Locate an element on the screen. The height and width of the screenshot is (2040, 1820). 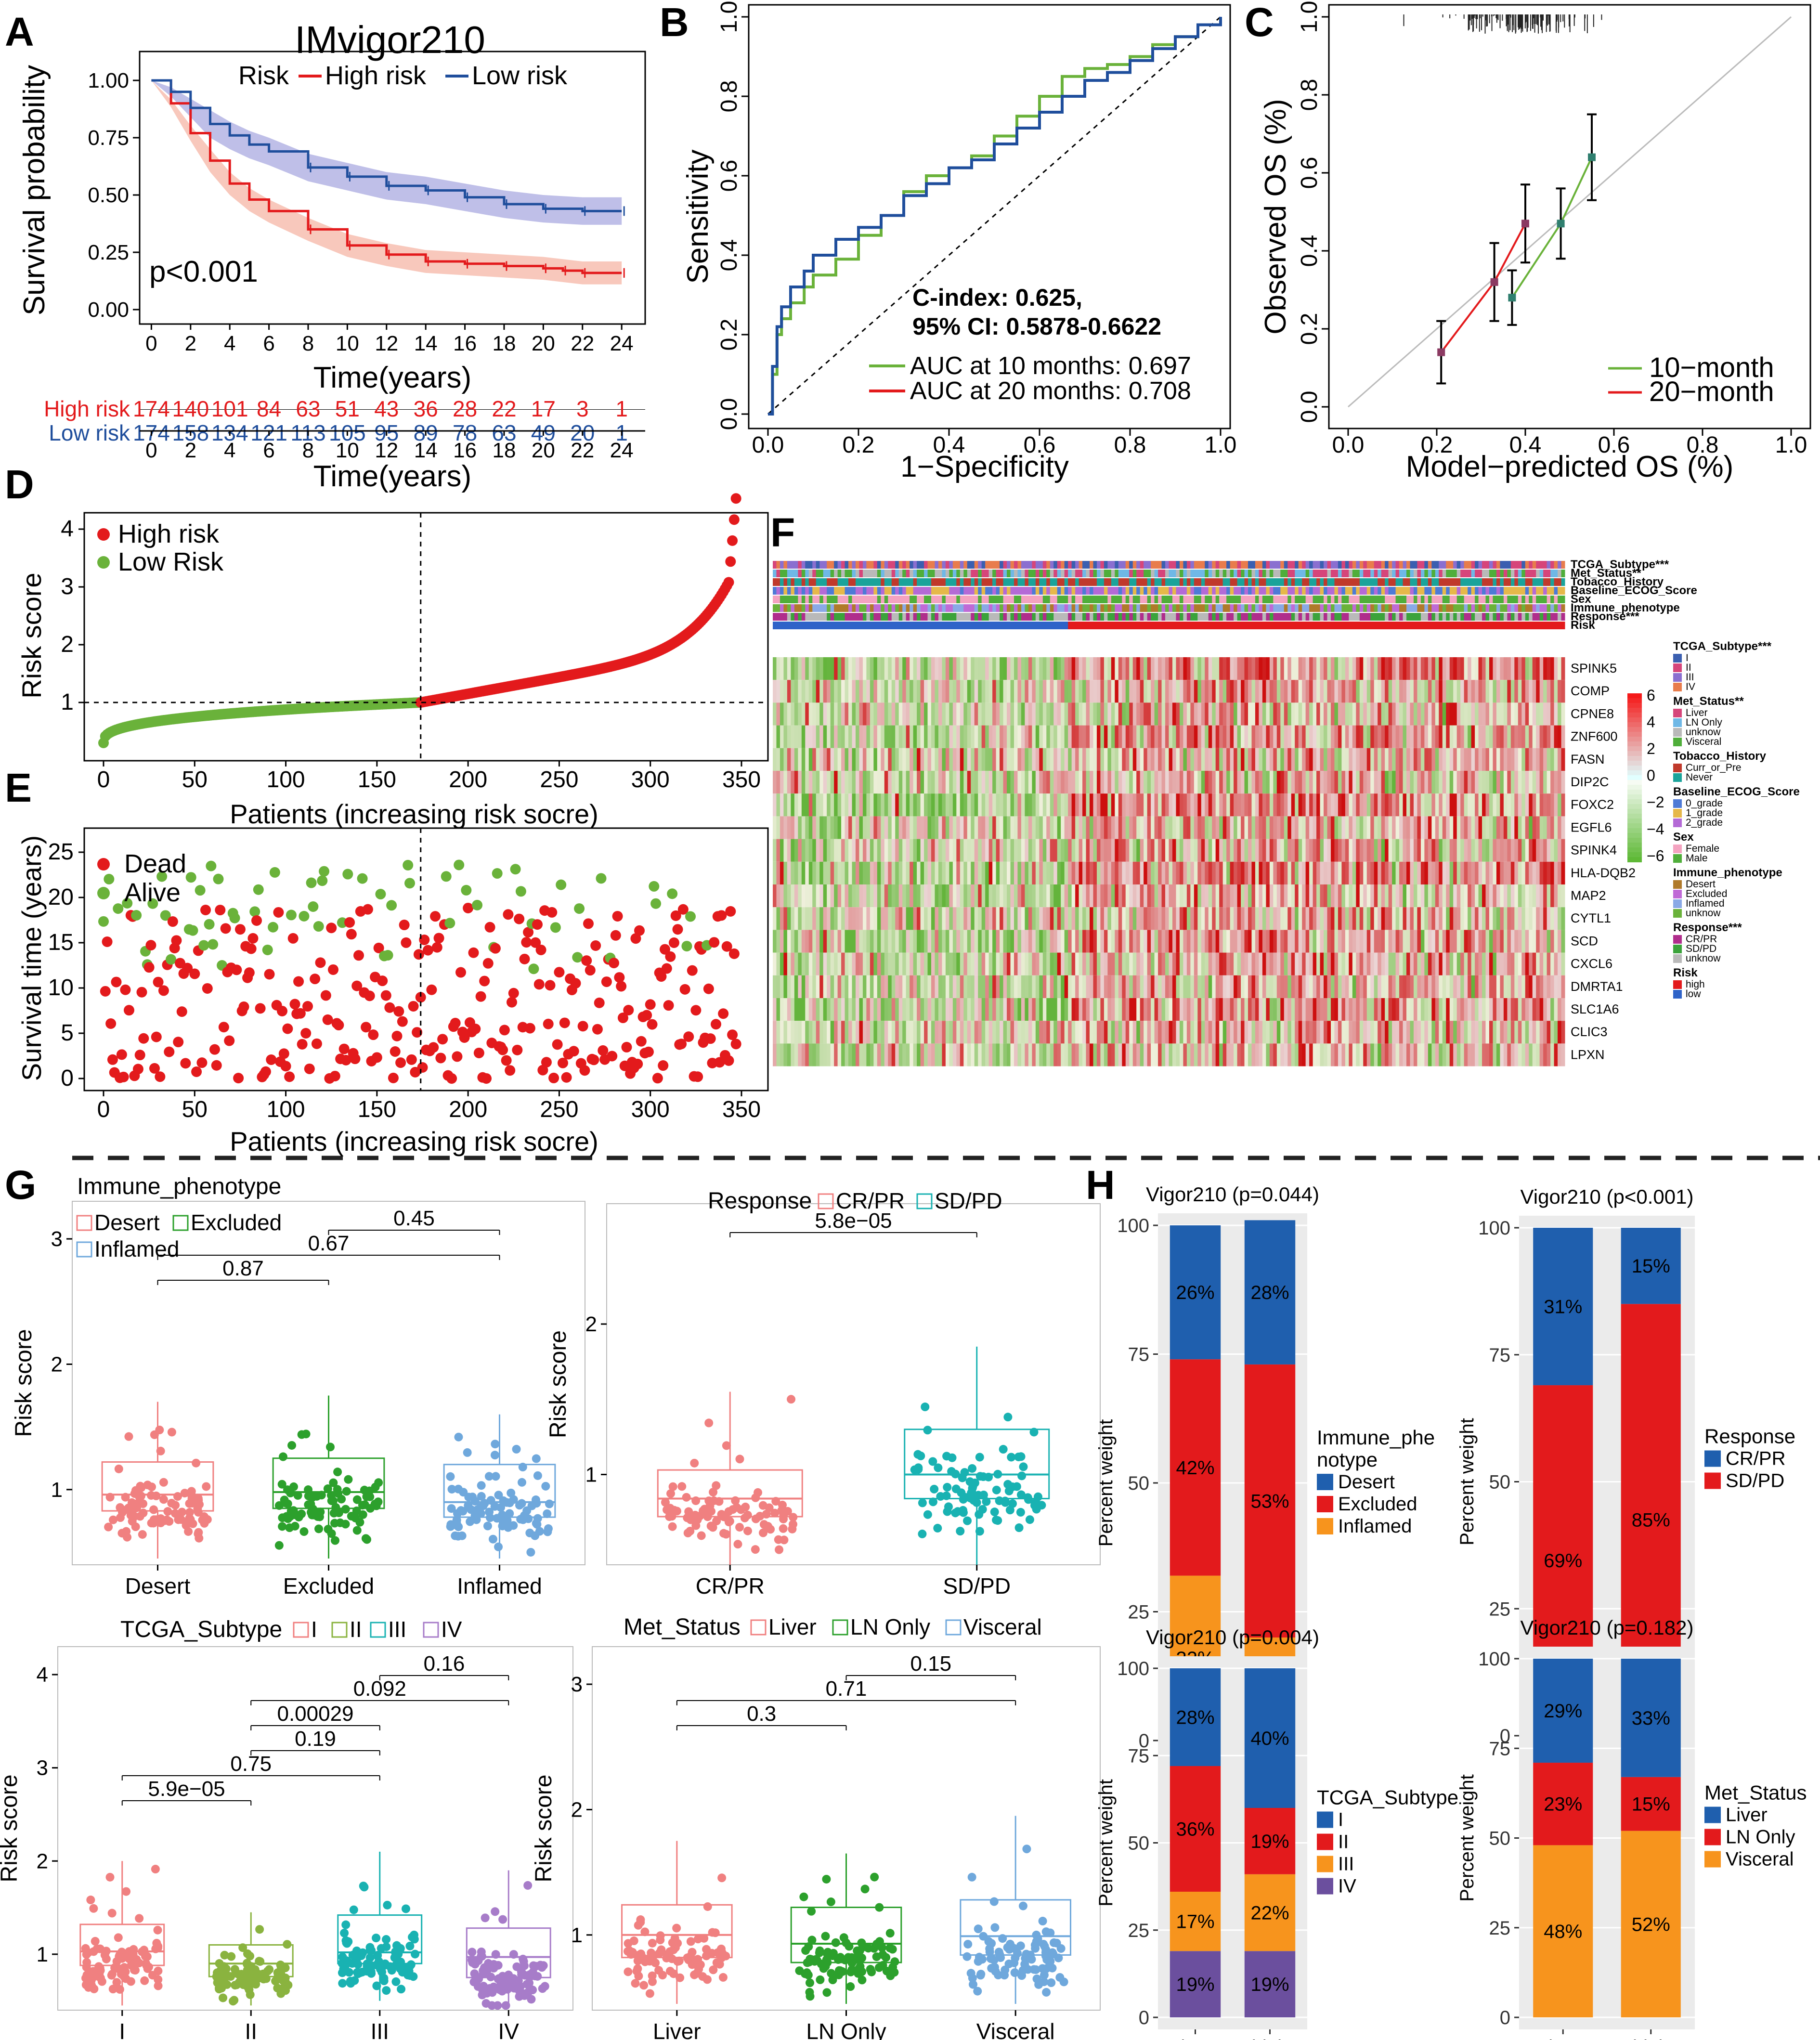
annotation-row-label: Immune_phenotype is located at coordinates (1625, 607).